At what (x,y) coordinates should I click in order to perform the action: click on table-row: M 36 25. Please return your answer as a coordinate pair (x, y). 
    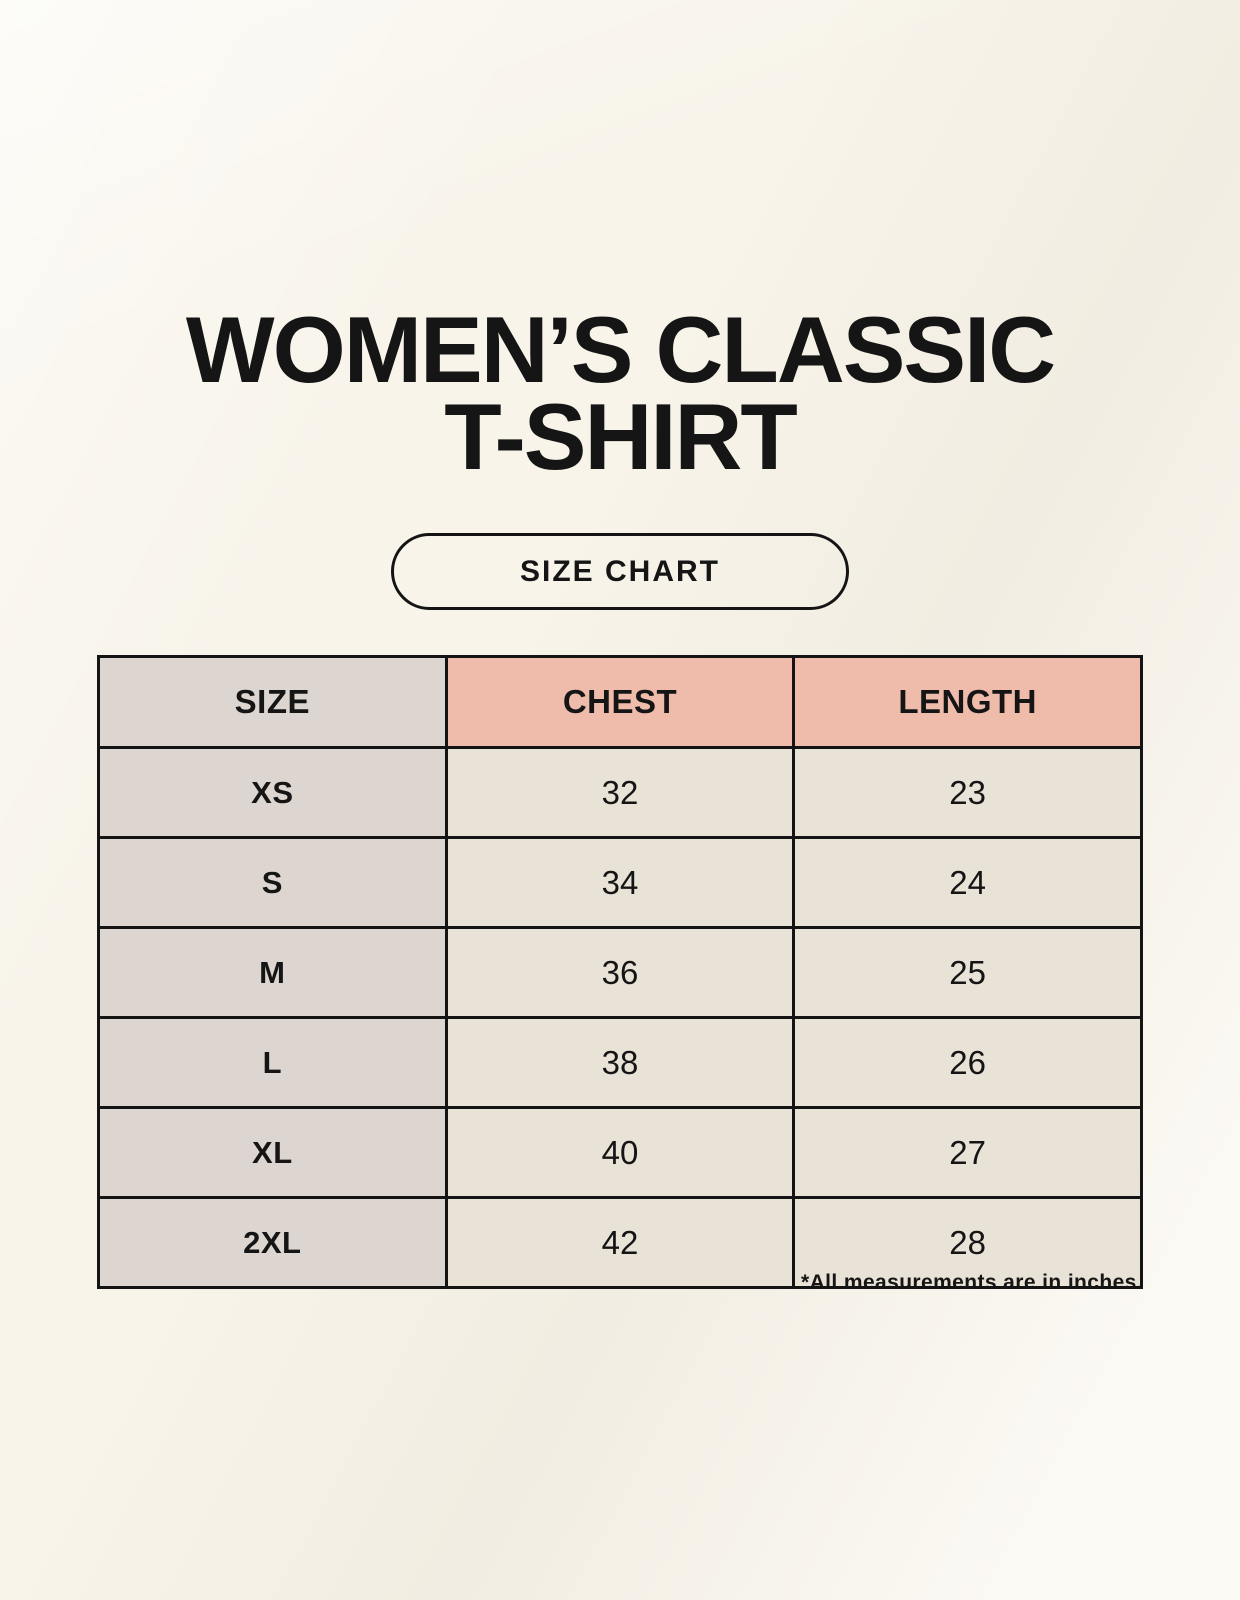
    Looking at the image, I should click on (620, 972).